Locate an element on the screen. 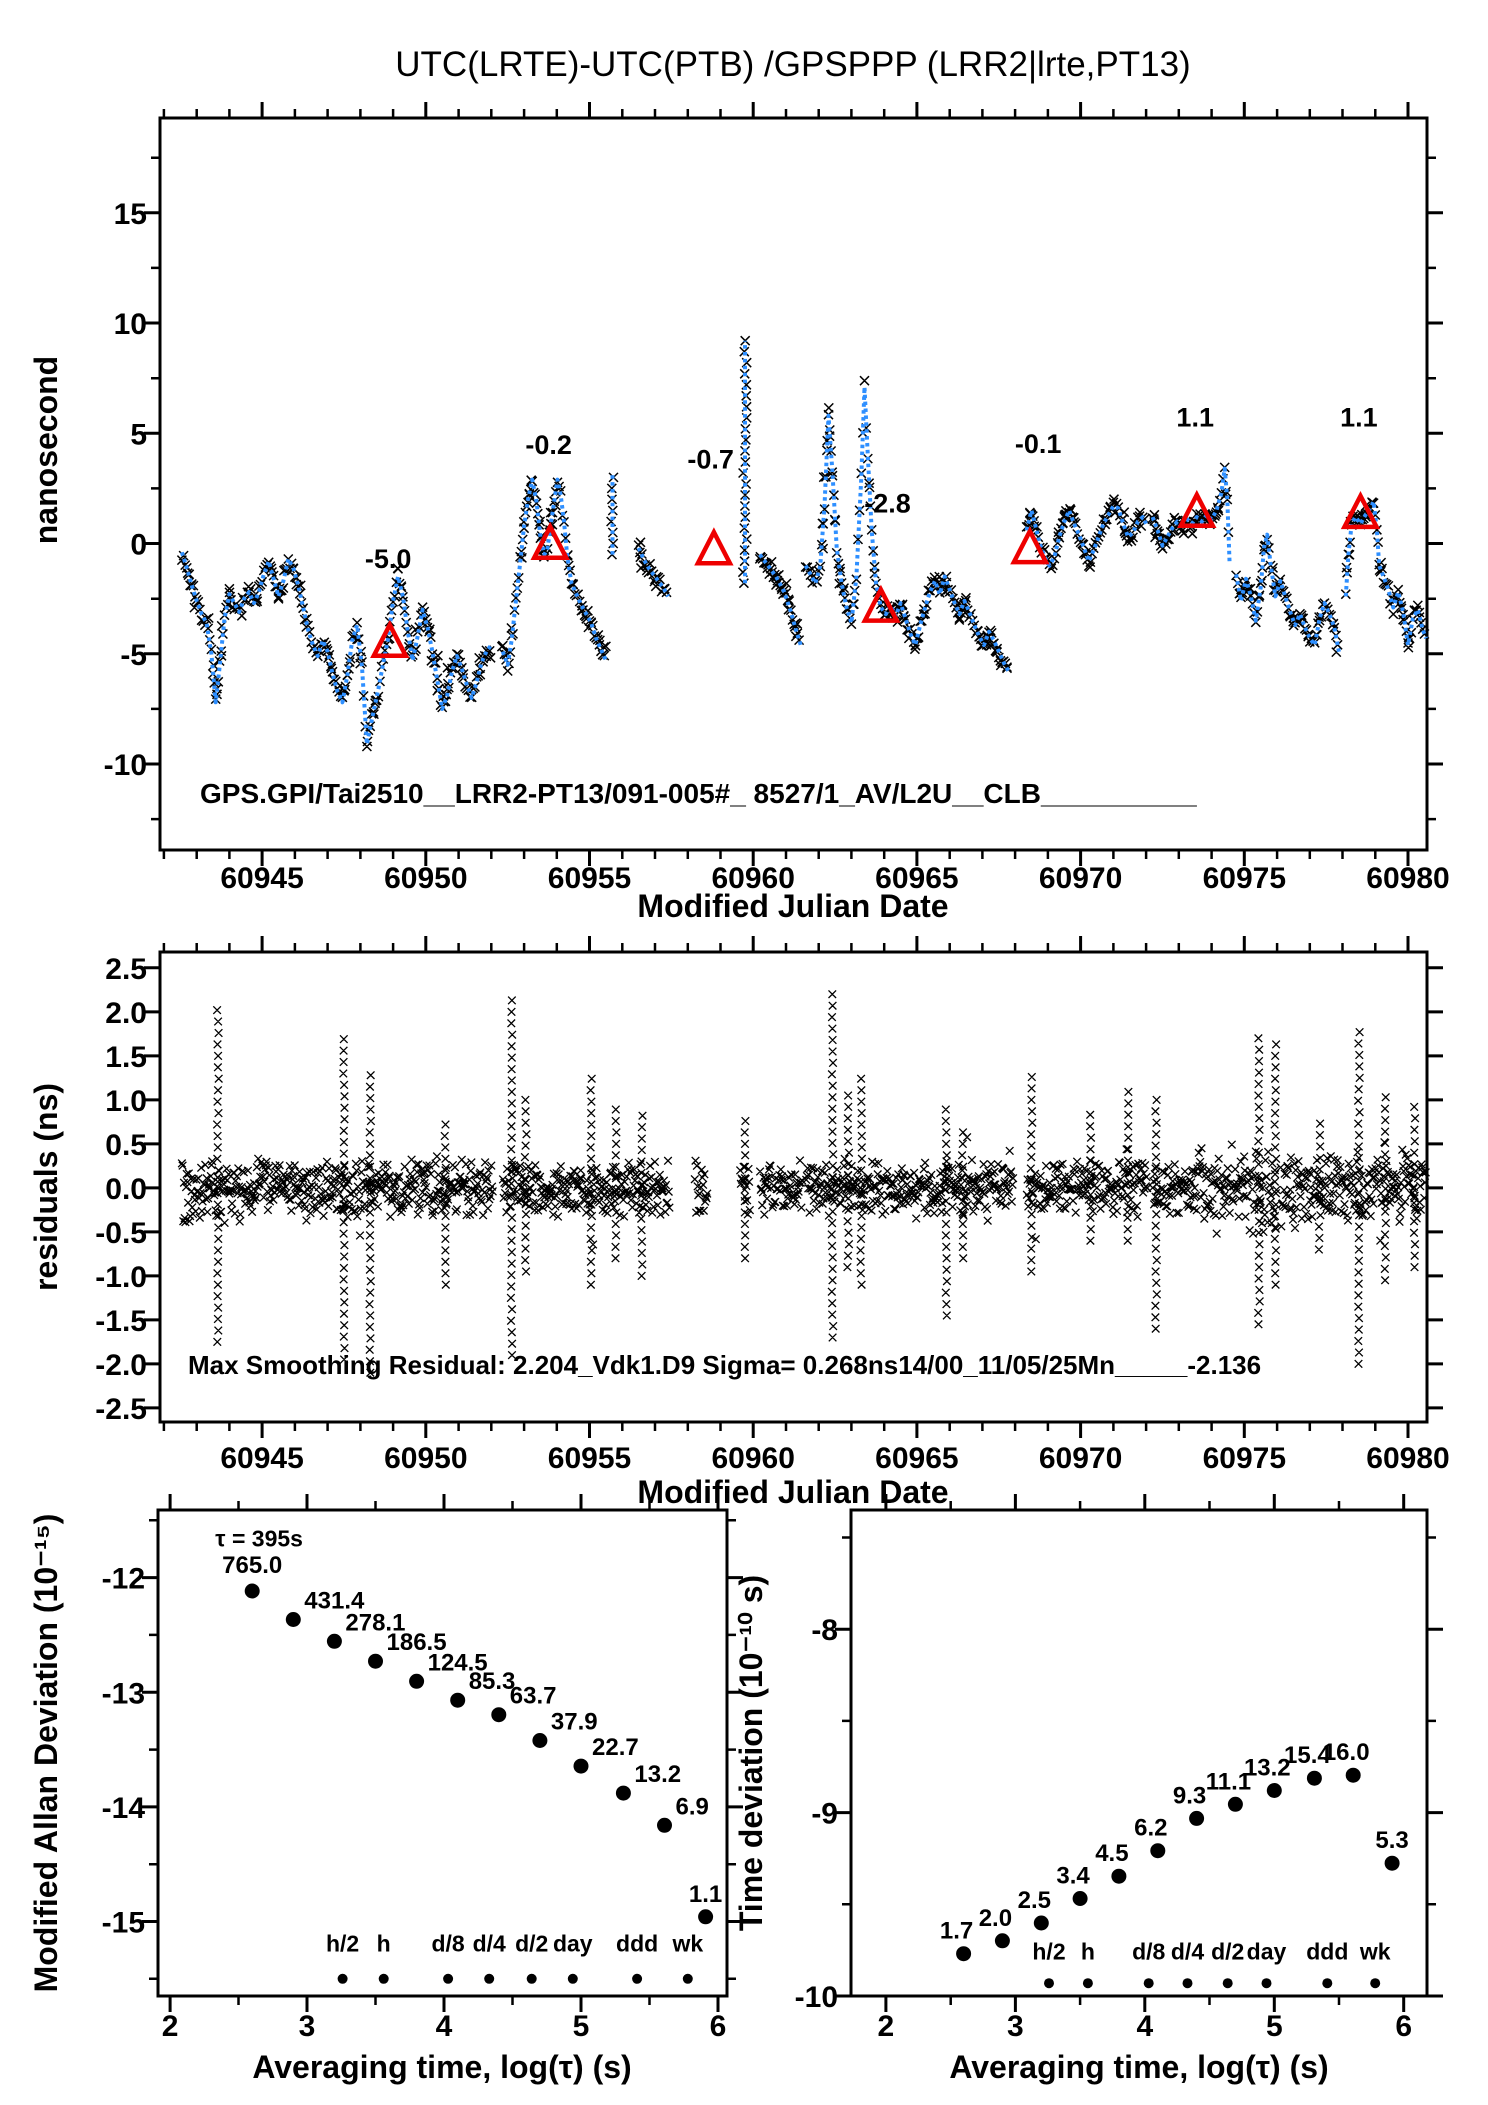  mdev-xlabel: Averaging time, log(τ) (s) is located at coordinates (441, 2067).